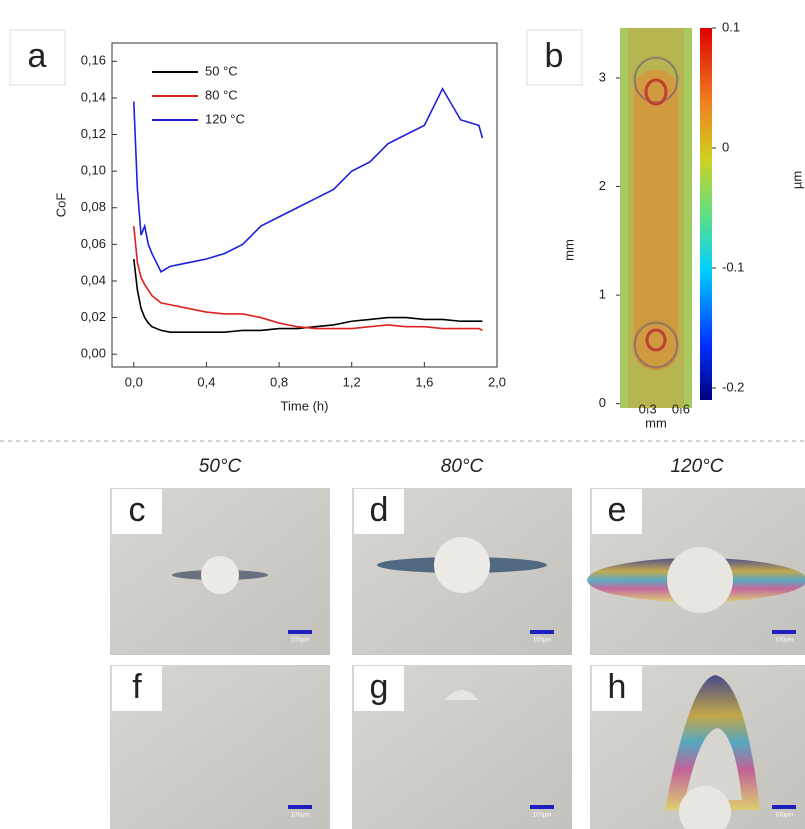 The image size is (805, 829). I want to click on x-tick-label: 0,0, so click(134, 381).